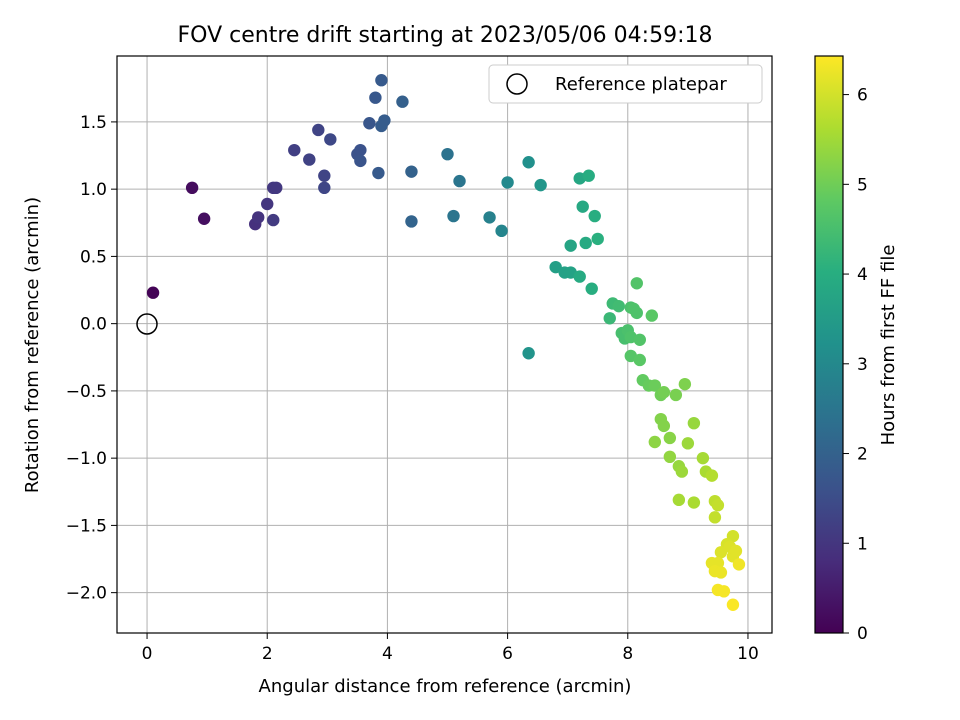 This screenshot has height=720, width=960. What do you see at coordinates (517, 84) in the screenshot?
I see `legend-marker-reference` at bounding box center [517, 84].